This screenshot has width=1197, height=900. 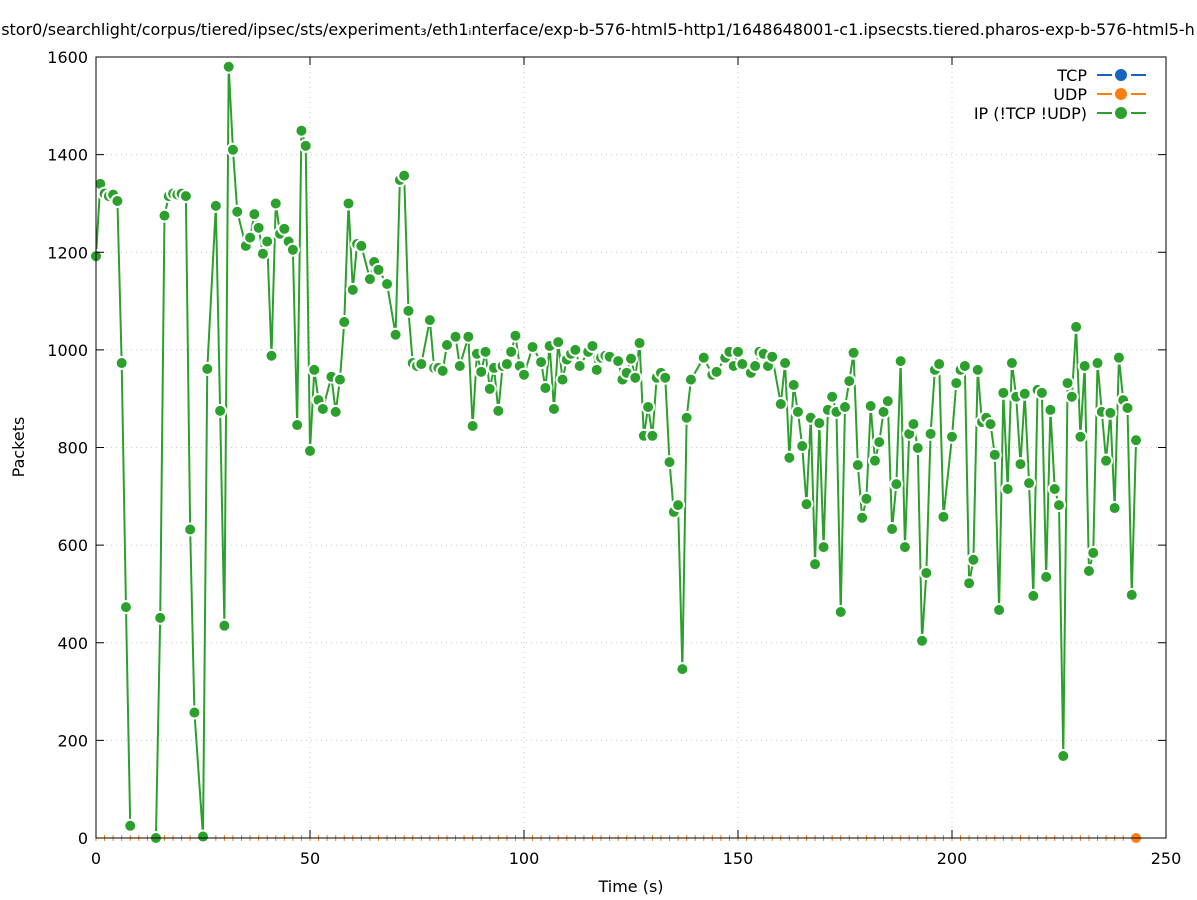 What do you see at coordinates (72, 643) in the screenshot?
I see `y-tick-label: 400` at bounding box center [72, 643].